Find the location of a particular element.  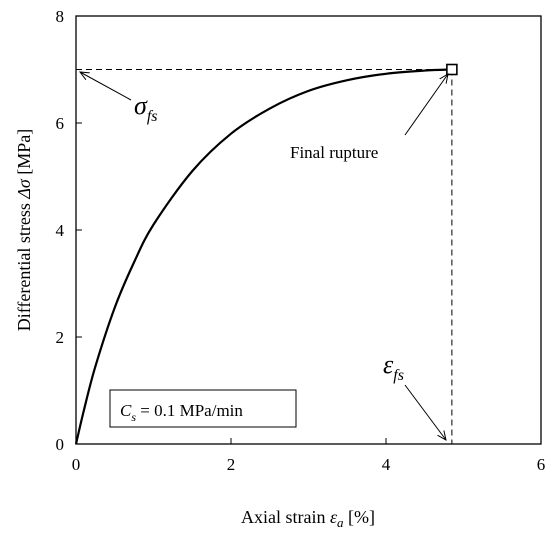

cs-box is located at coordinates (203, 408).